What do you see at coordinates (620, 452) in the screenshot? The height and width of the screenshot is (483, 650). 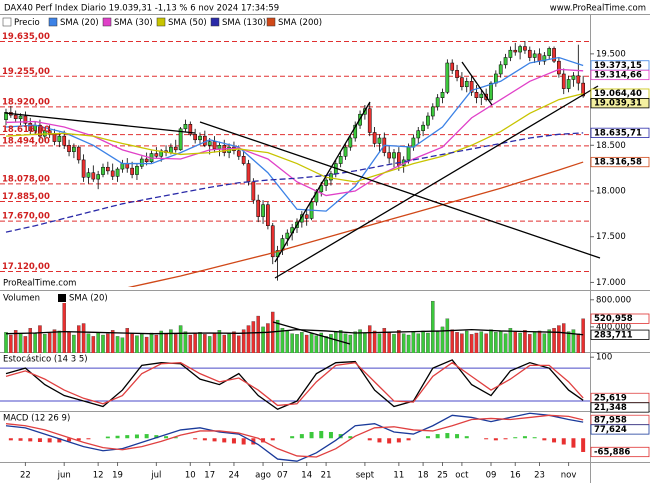 I see `end-label-box` at bounding box center [620, 452].